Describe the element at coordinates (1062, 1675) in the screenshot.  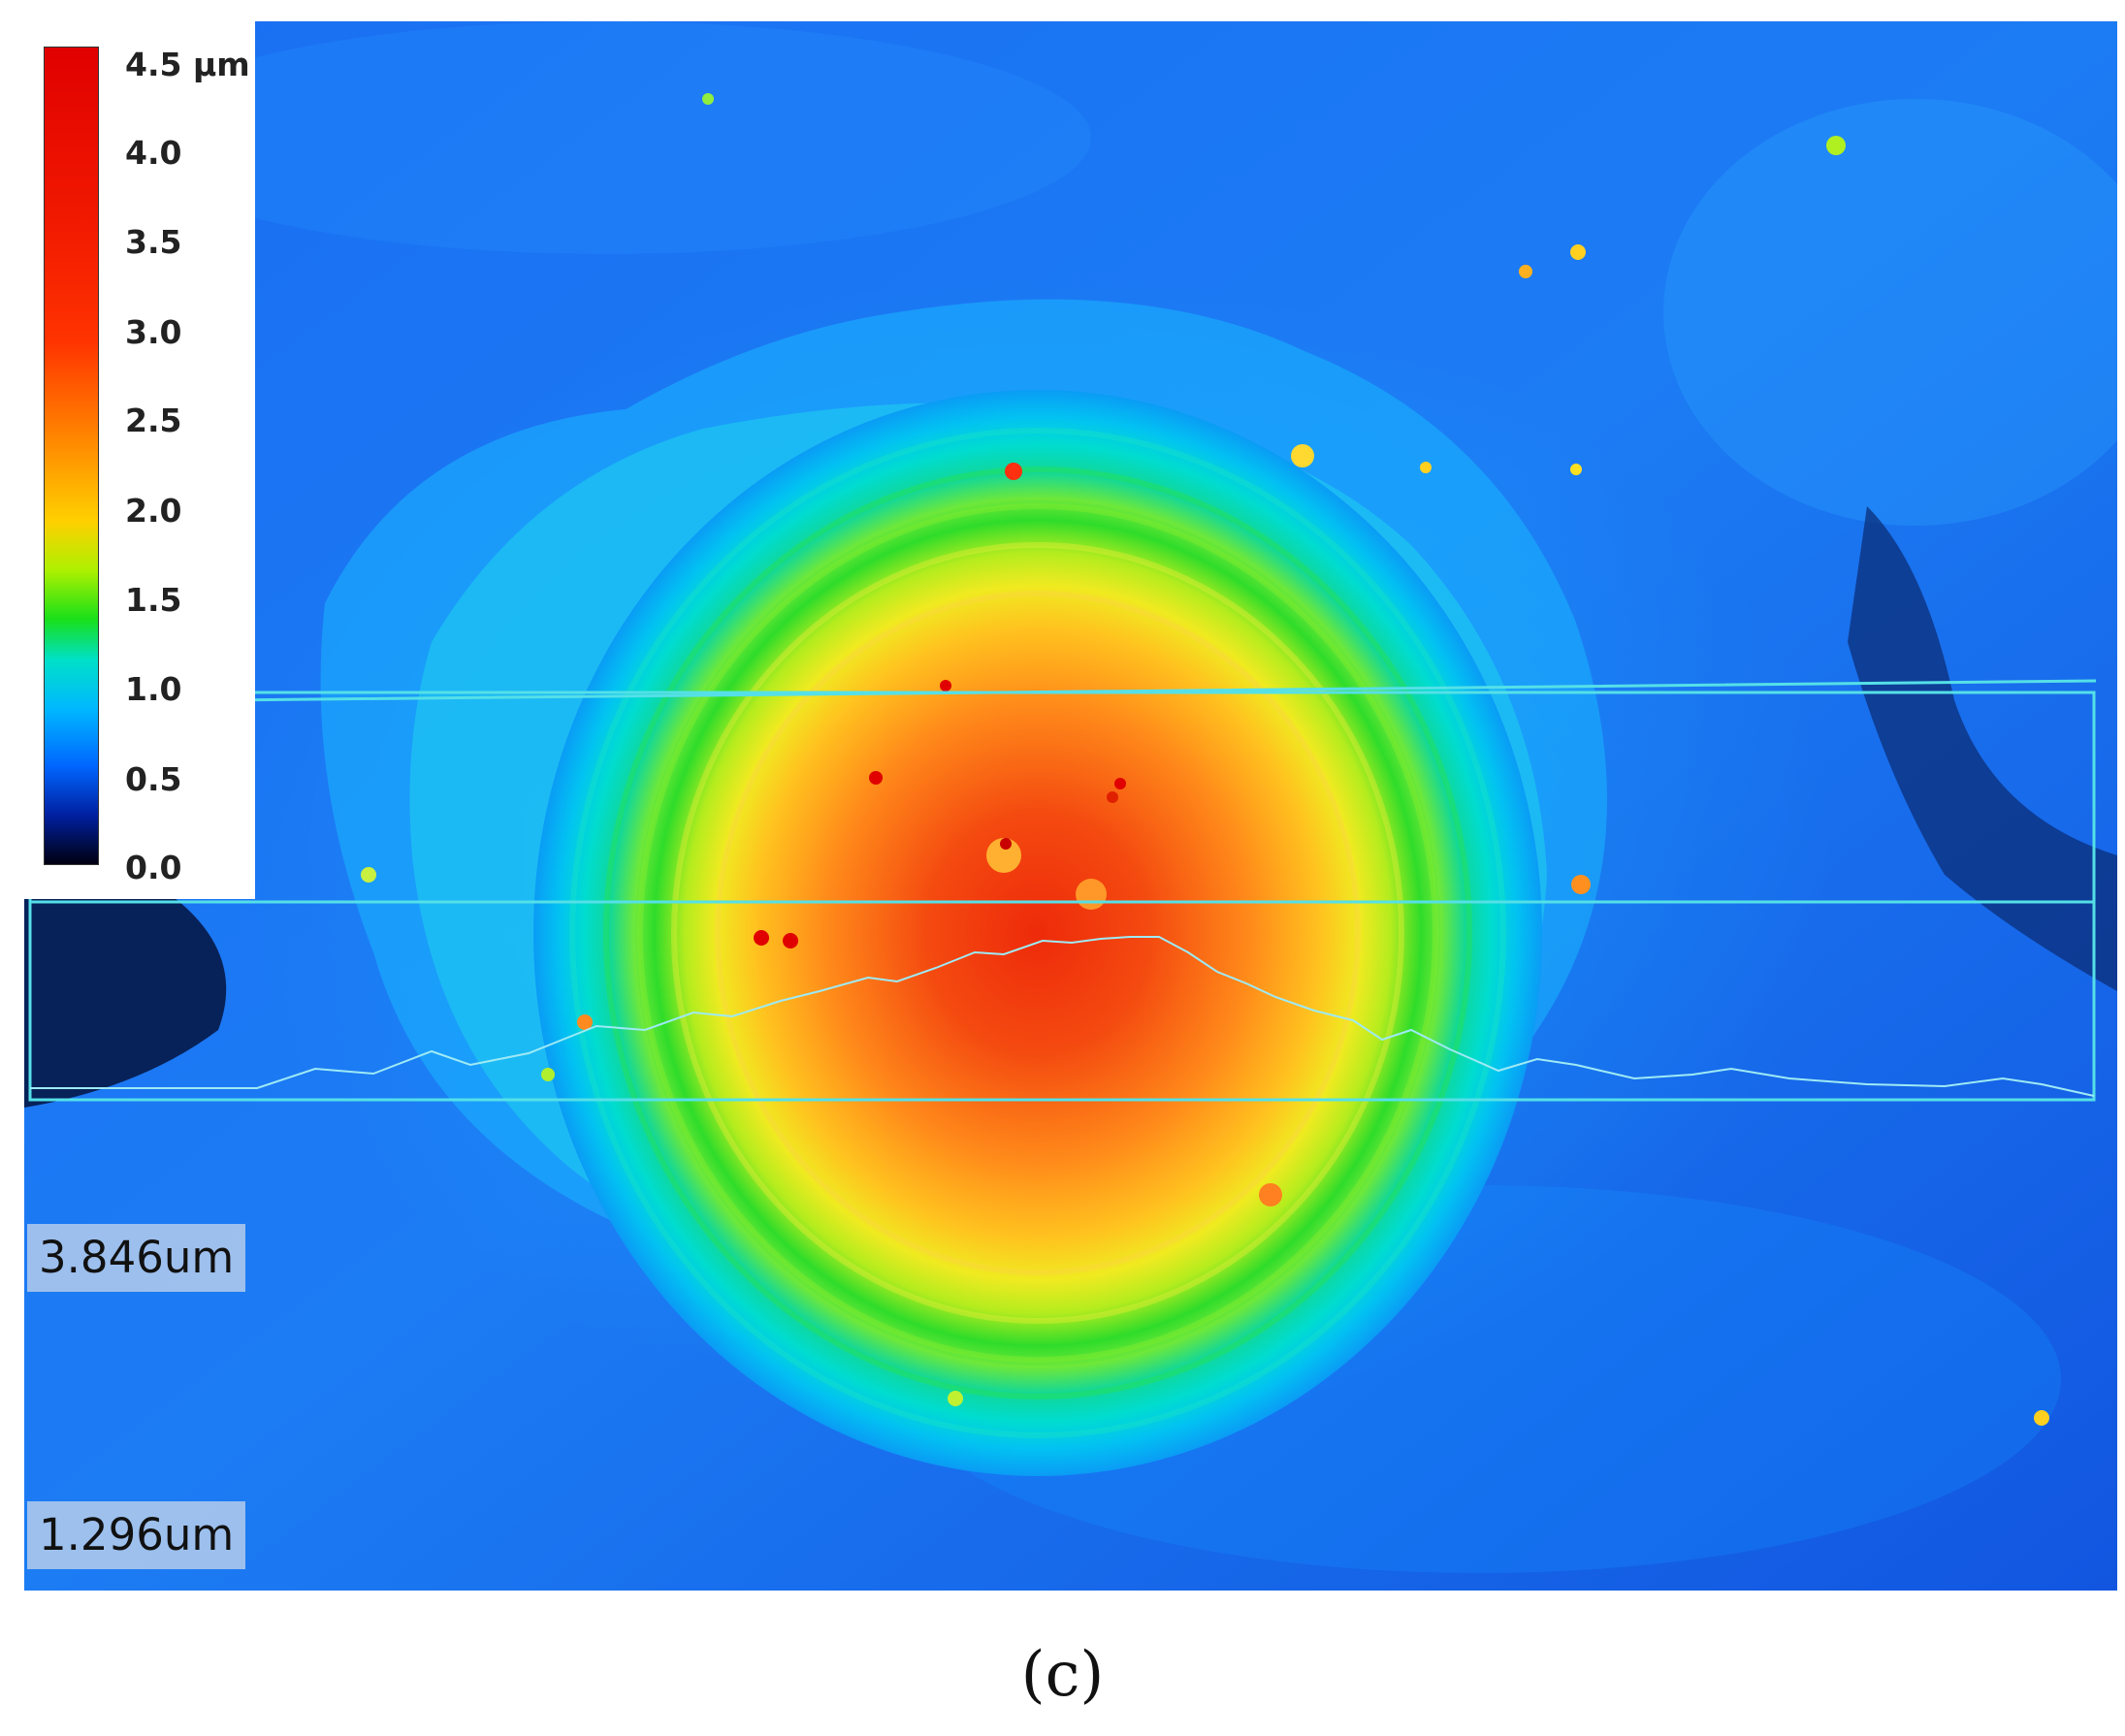
I see `panel-caption: (c)` at that location.